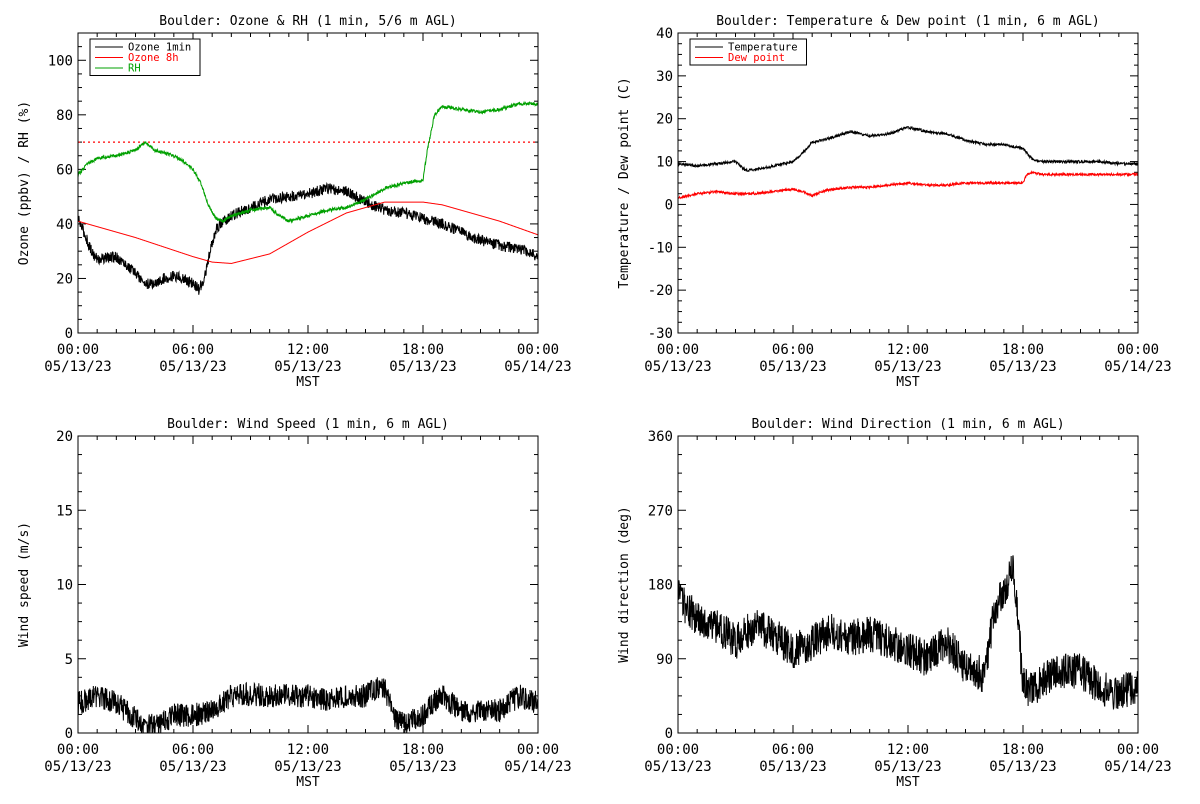 The image size is (1200, 804). What do you see at coordinates (134, 69) in the screenshot?
I see `legend-label: RH` at bounding box center [134, 69].